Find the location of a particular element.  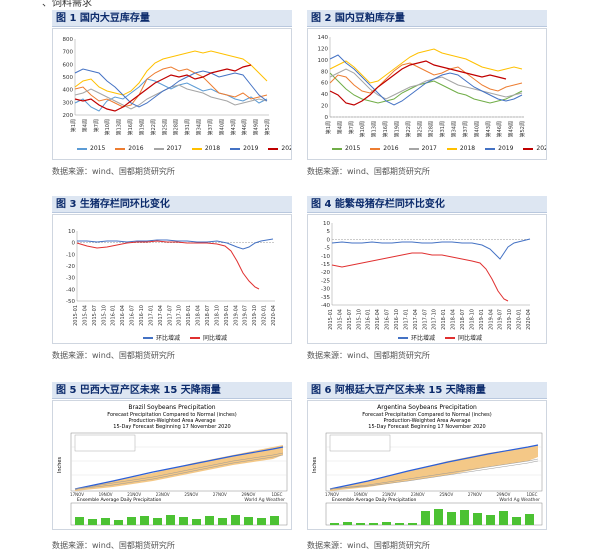

forecast-x-ticks: 17NOV 19NOV 21NOV 23NOV 25NOV 27NOV 29NOV 1DEC is located at coordinates (431, 494).